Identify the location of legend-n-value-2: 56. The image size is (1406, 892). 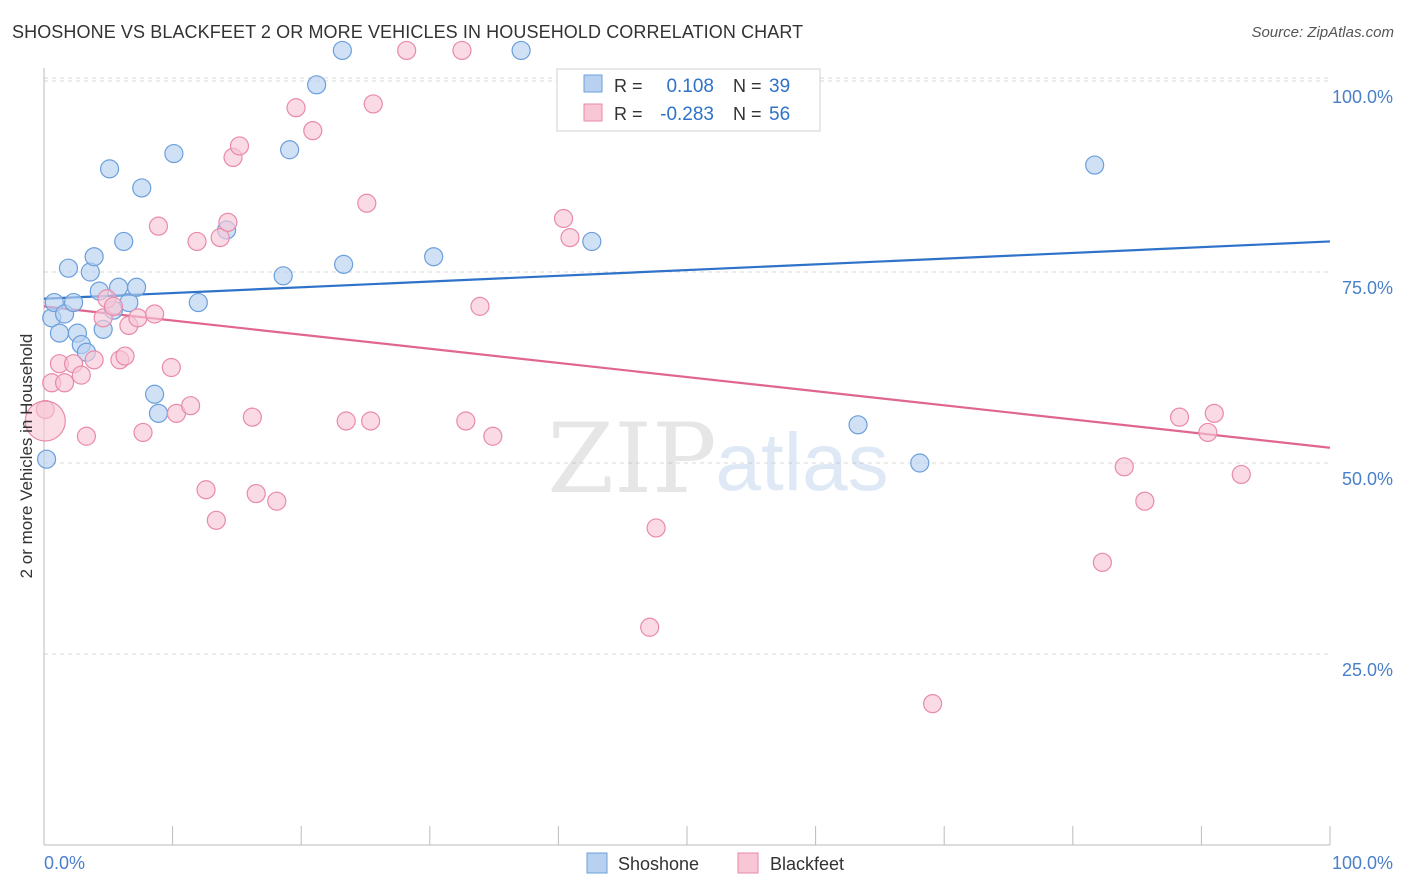
(779, 114).